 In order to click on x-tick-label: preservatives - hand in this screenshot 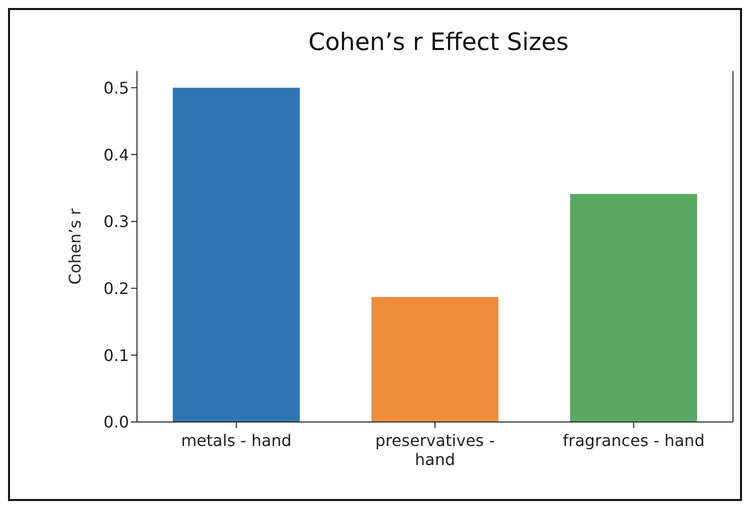, I will do `click(435, 450)`.